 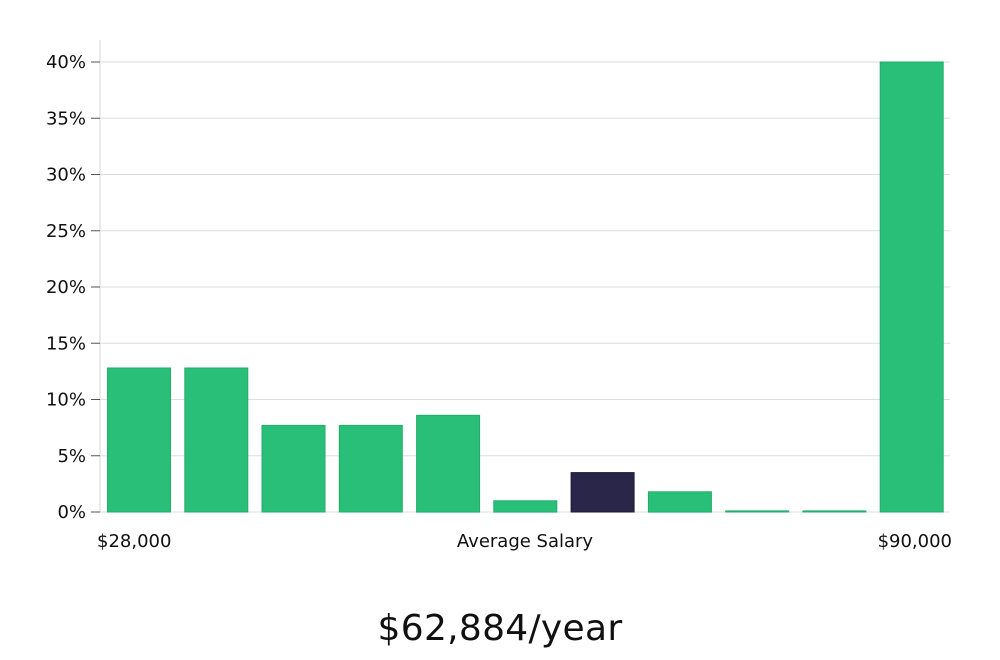 What do you see at coordinates (71, 456) in the screenshot?
I see `y-tick-label: 5%` at bounding box center [71, 456].